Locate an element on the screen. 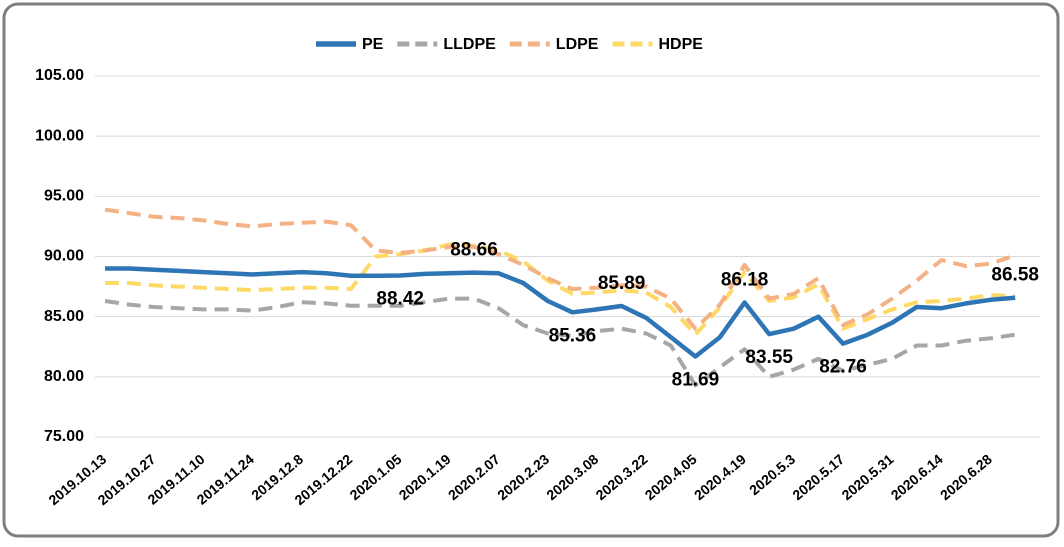  value-label: 81.69 is located at coordinates (696, 380).